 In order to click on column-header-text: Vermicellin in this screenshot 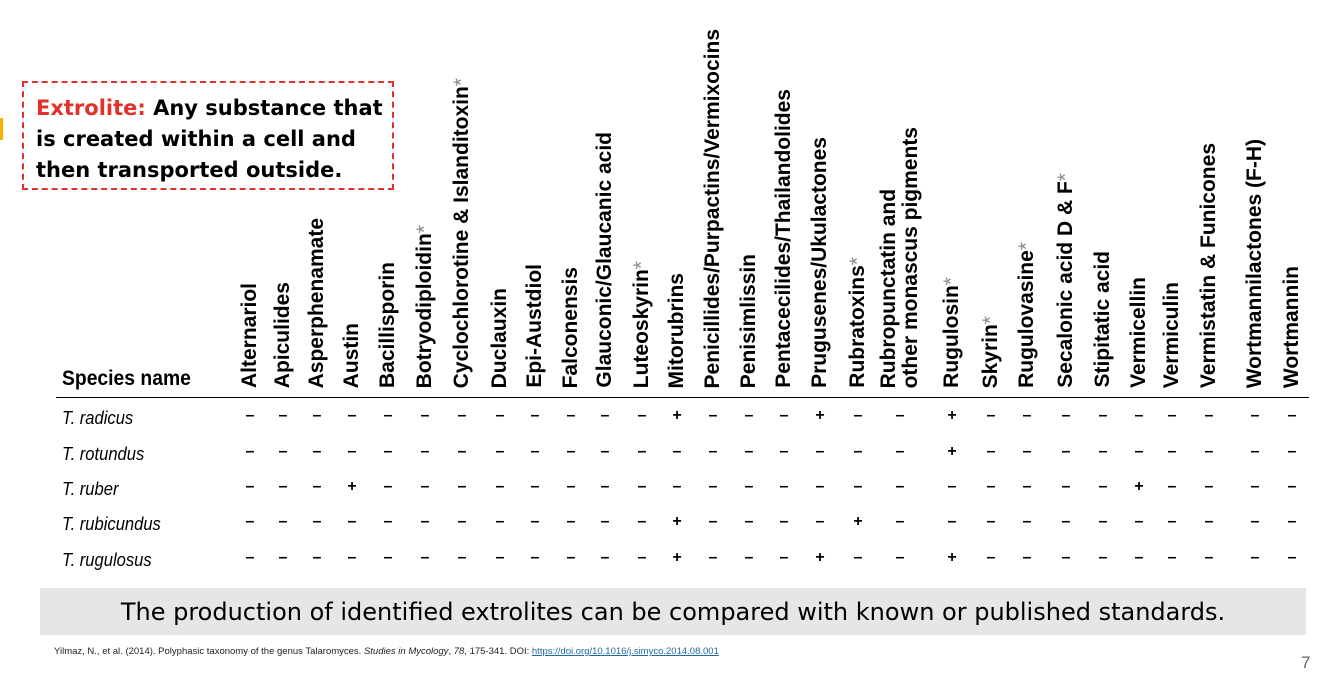, I will do `click(1138, 332)`.